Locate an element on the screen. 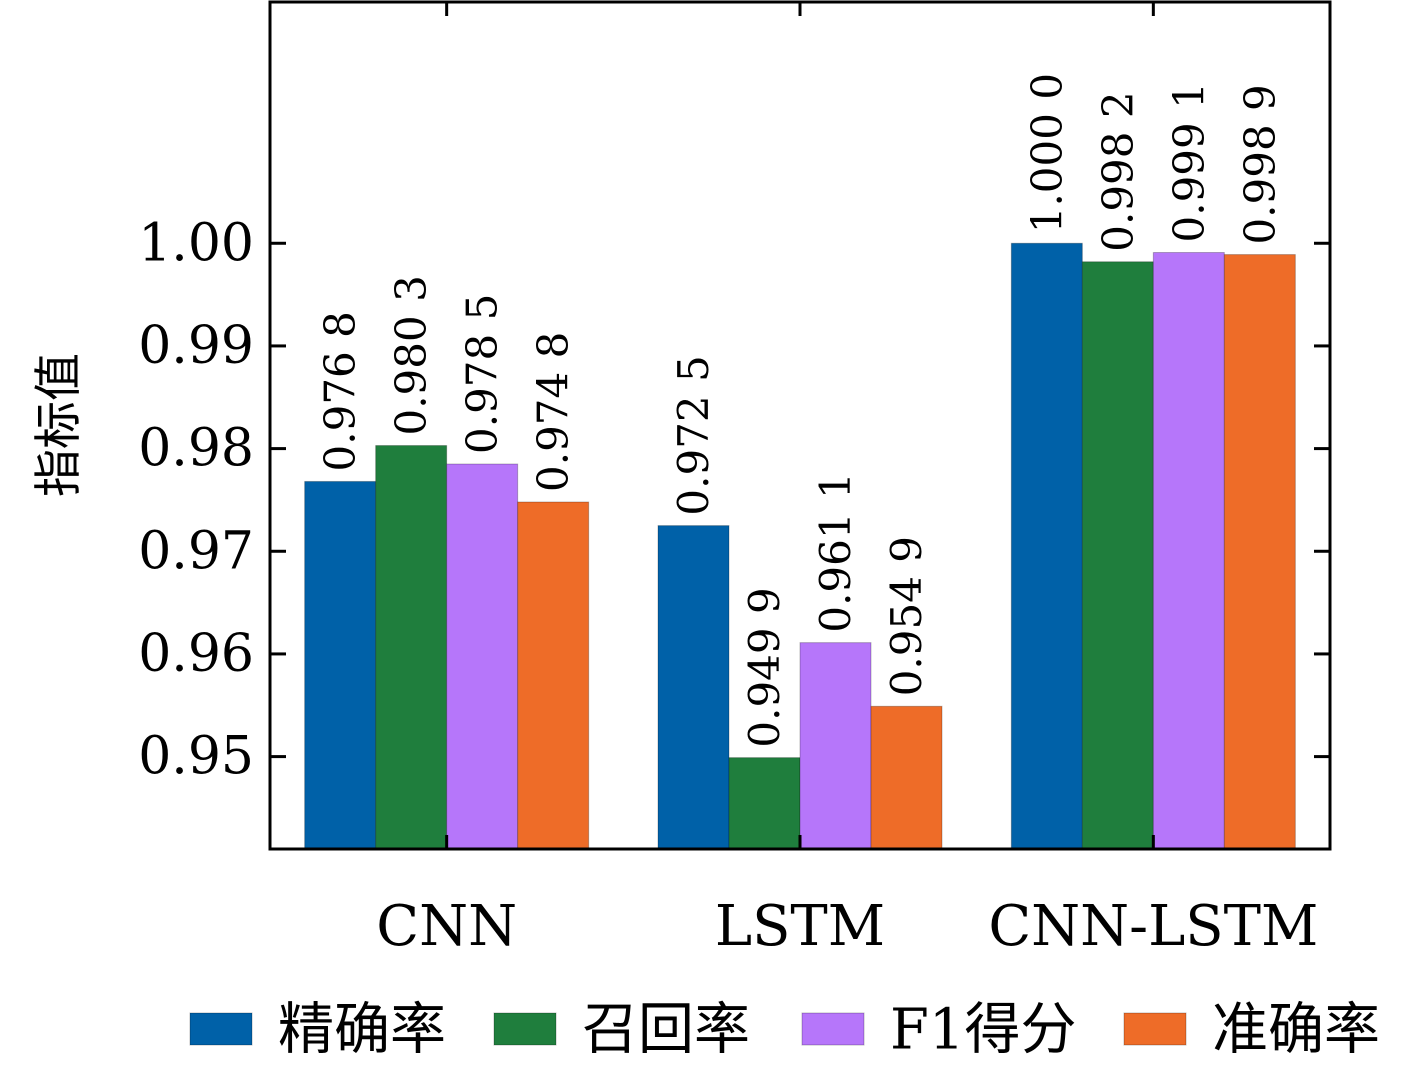 The image size is (1417, 1067). x-tick-label: LSTM is located at coordinates (800, 926).